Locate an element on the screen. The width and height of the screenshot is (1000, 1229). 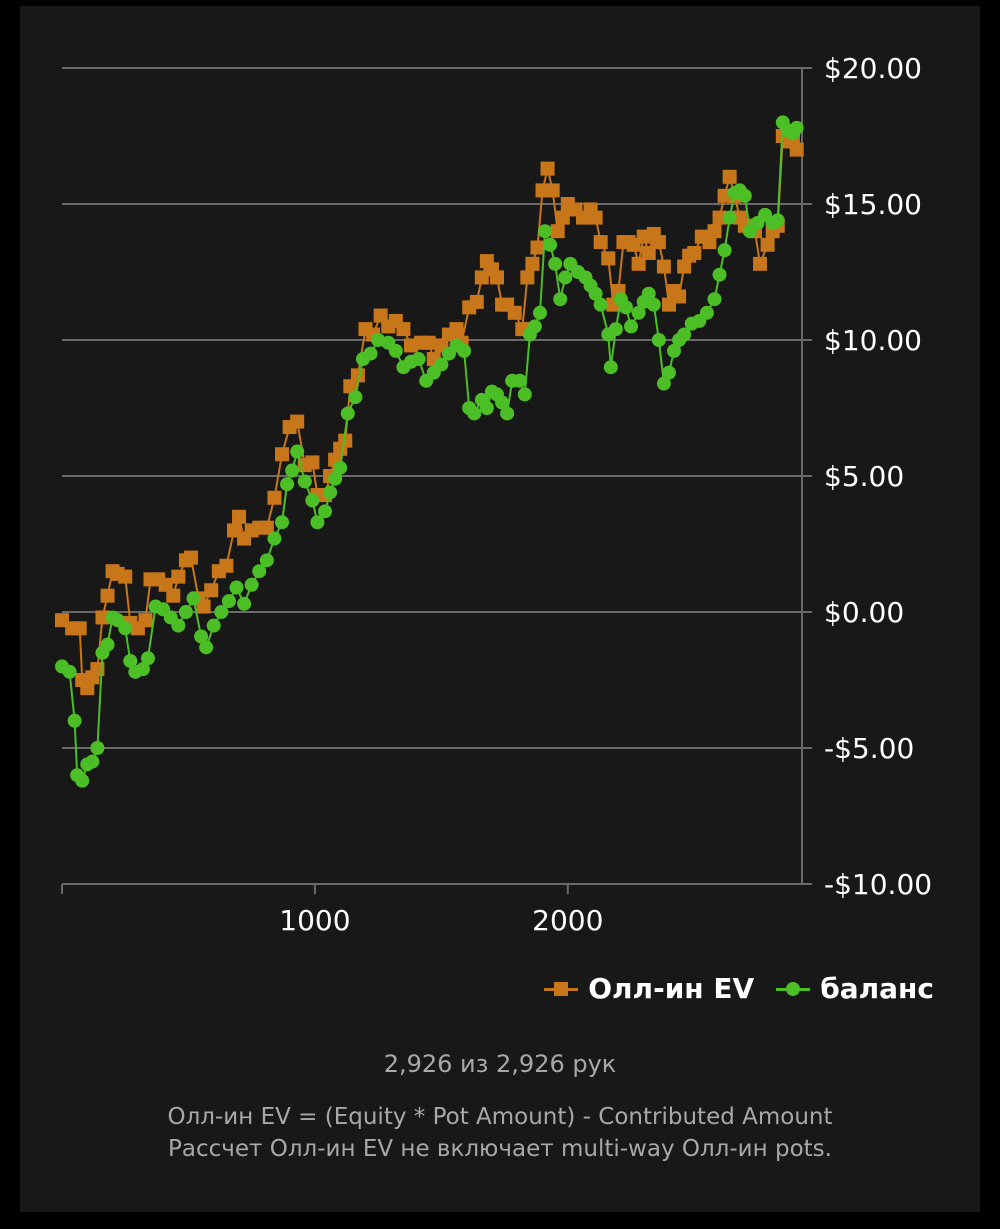
x-axis-ticks: 1000 2000 is located at coordinates (332, 910).